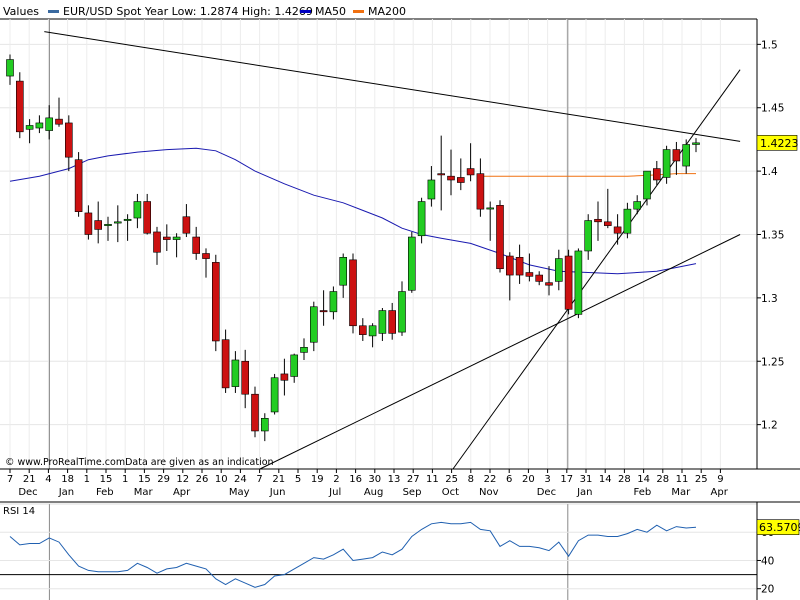  Describe the element at coordinates (769, 172) in the screenshot. I see `price-y-tick-label: 1.4` at that location.